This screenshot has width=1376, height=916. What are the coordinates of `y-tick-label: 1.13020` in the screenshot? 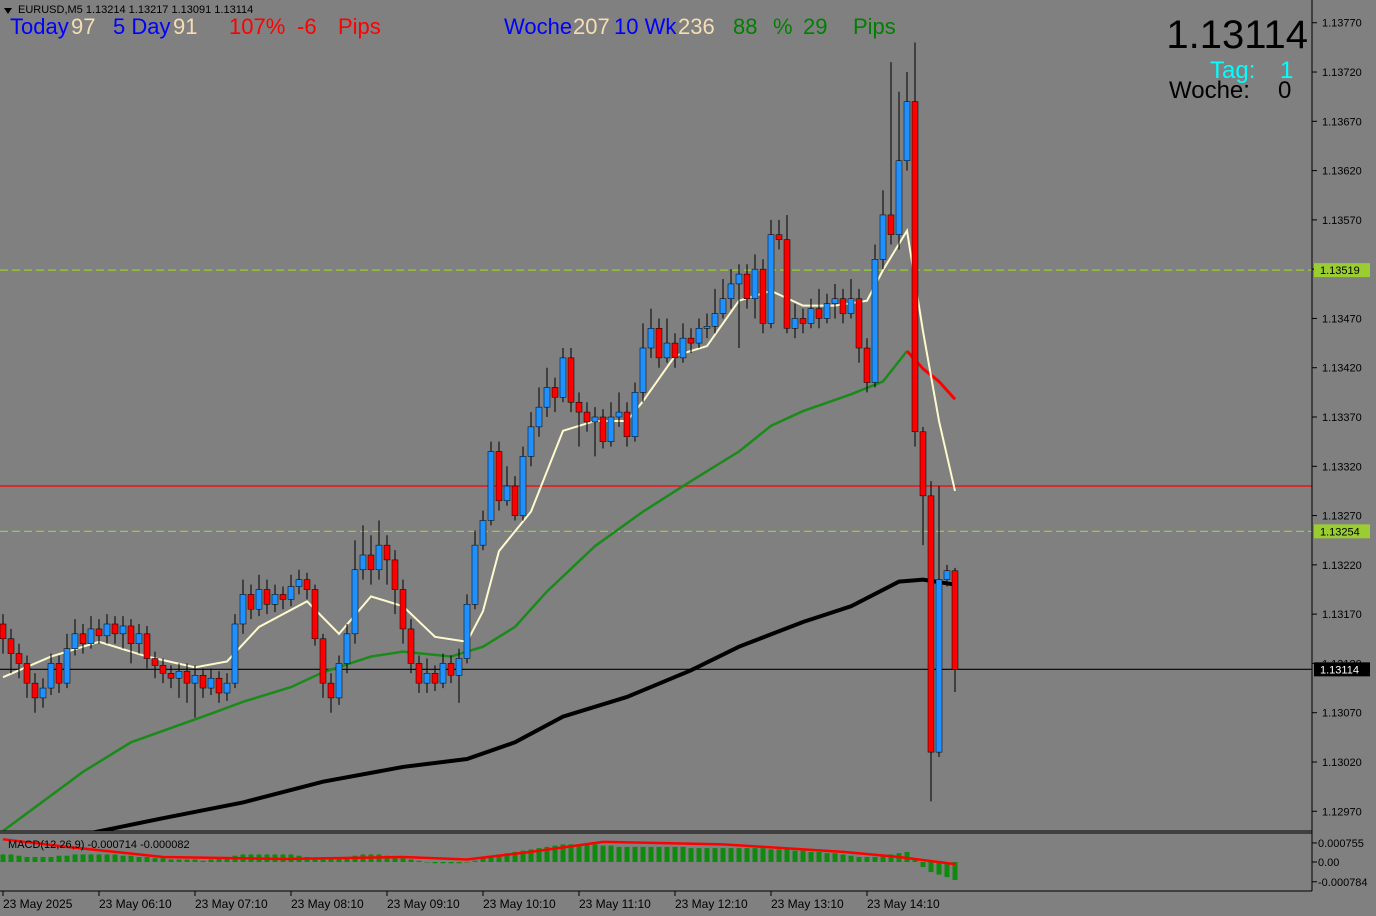 It's located at (1342, 763).